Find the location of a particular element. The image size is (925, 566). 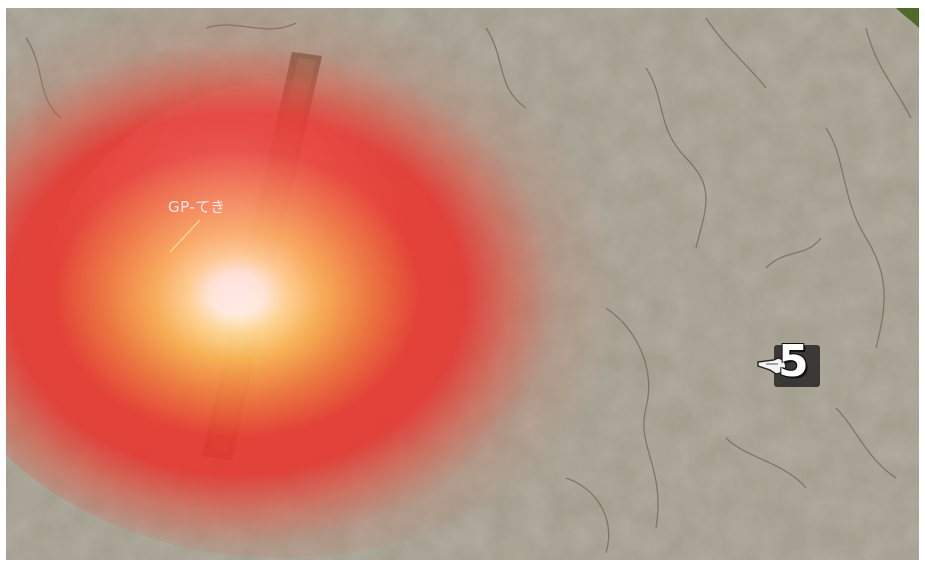

waypoint-number: 5 is located at coordinates (793, 361).